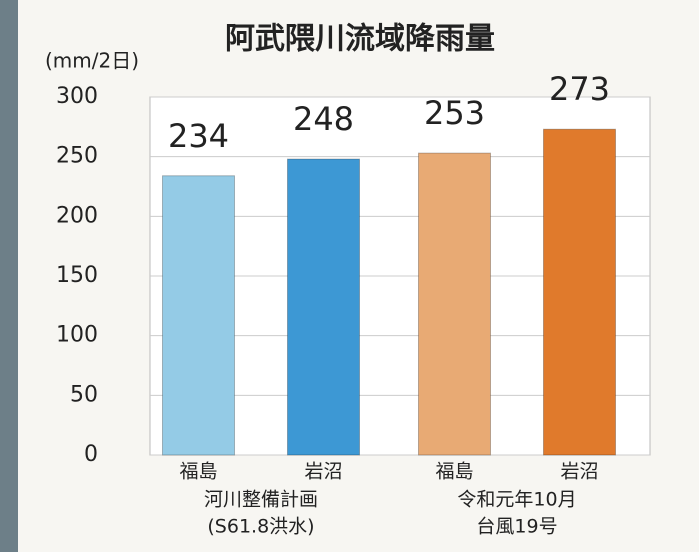 This screenshot has height=552, width=699. I want to click on chart-title: 阿武隈川流域降雨量, so click(360, 39).